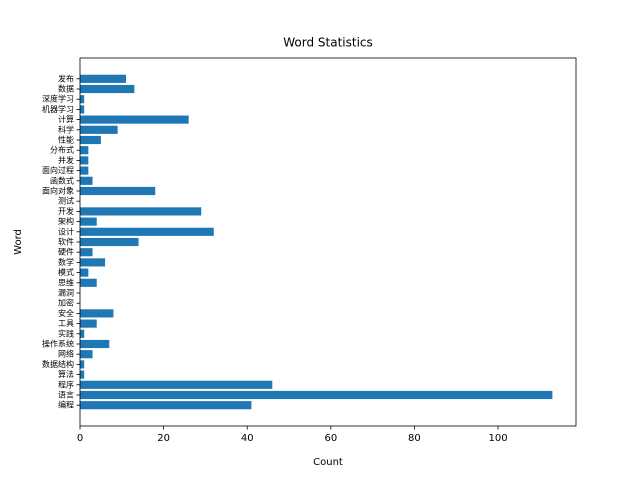  What do you see at coordinates (328, 43) in the screenshot?
I see `chart-title: Word Statistics` at bounding box center [328, 43].